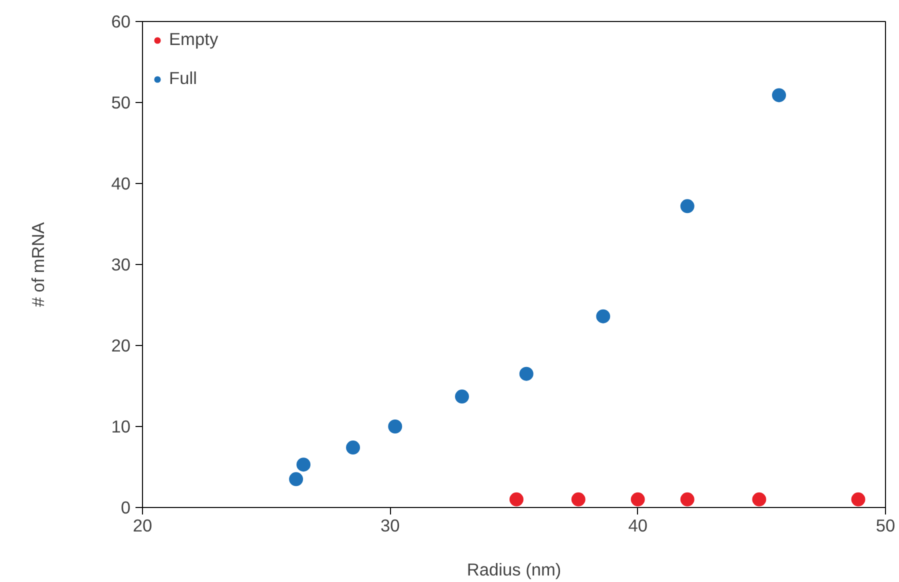 Image resolution: width=899 pixels, height=582 pixels. What do you see at coordinates (390, 526) in the screenshot?
I see `x-tick-label: 30` at bounding box center [390, 526].